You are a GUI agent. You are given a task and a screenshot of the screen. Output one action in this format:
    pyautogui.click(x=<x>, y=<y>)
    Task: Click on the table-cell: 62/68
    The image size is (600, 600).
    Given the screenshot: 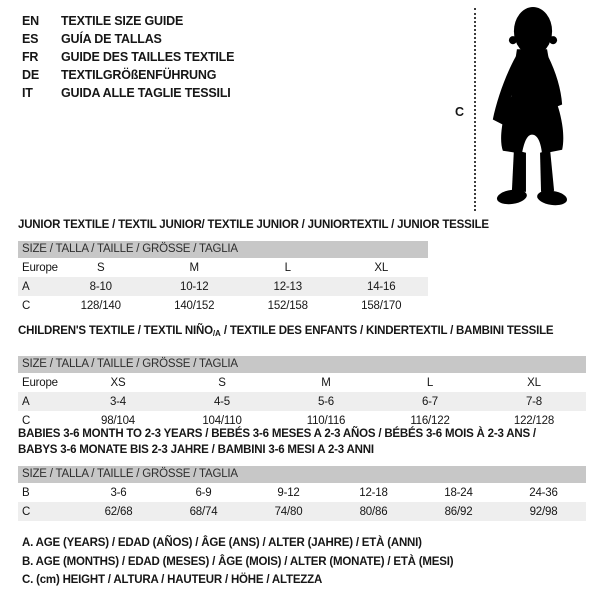 What is the action you would take?
    pyautogui.click(x=118, y=511)
    